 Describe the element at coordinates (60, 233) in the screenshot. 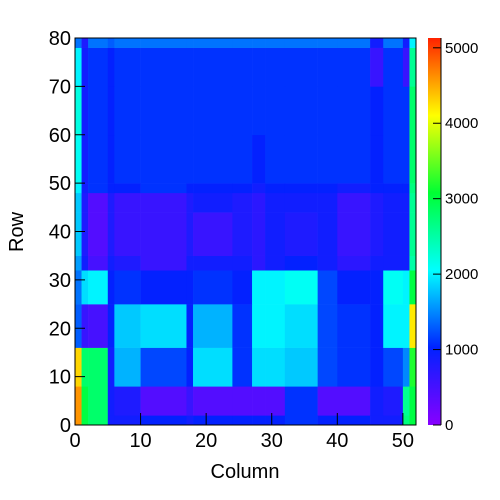

I see `y-tick-label: 40` at that location.